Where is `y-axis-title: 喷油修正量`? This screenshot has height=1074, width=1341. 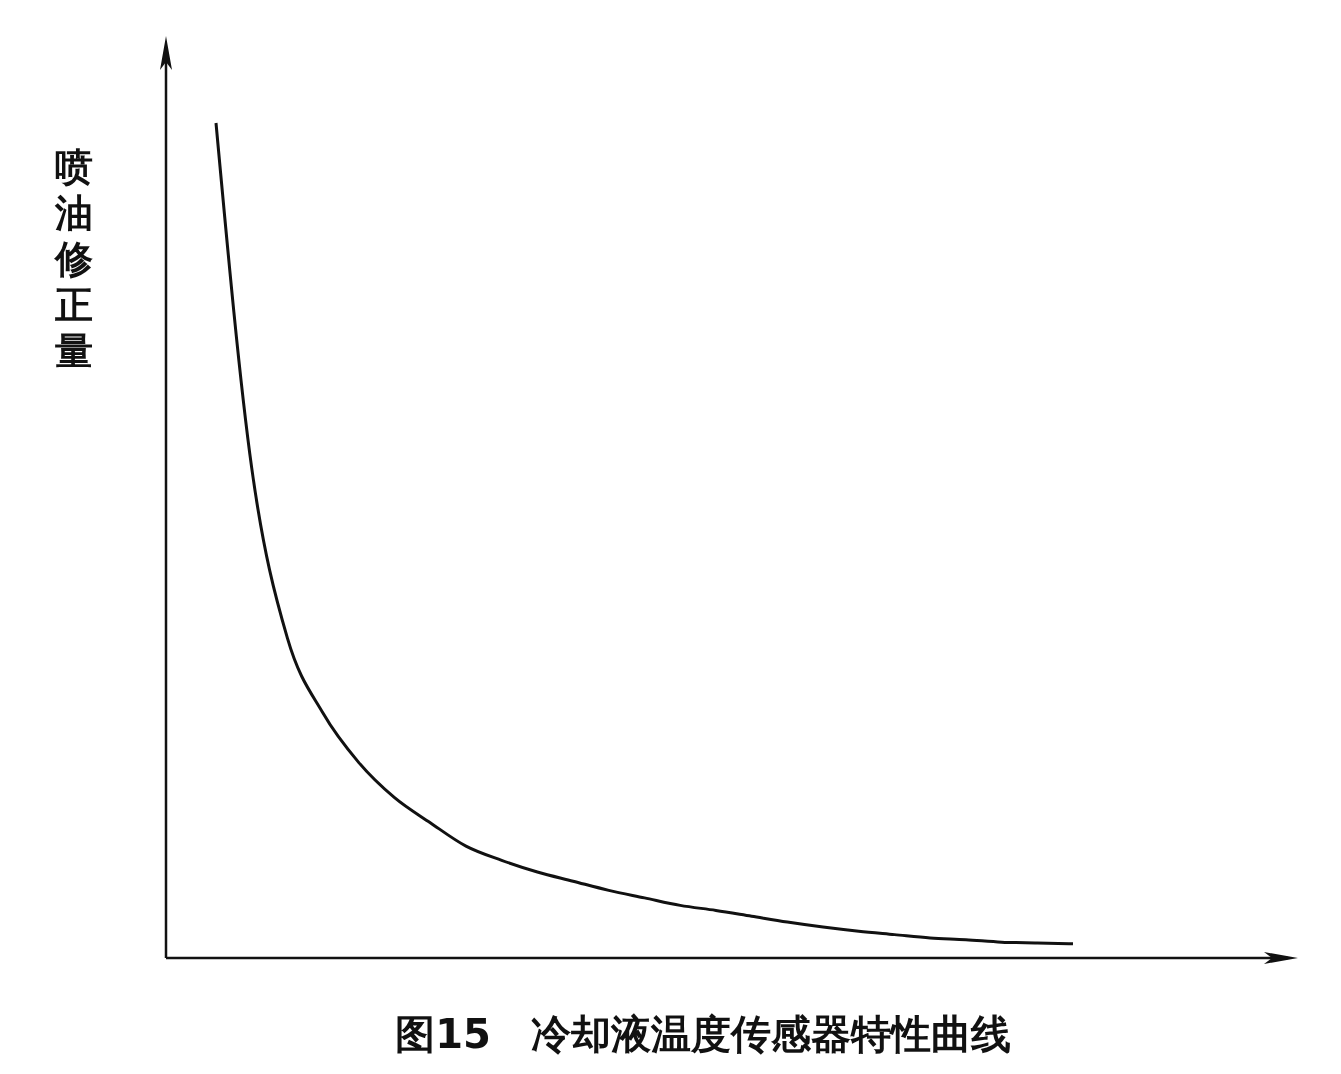 y-axis-title: 喷油修正量 is located at coordinates (73, 259).